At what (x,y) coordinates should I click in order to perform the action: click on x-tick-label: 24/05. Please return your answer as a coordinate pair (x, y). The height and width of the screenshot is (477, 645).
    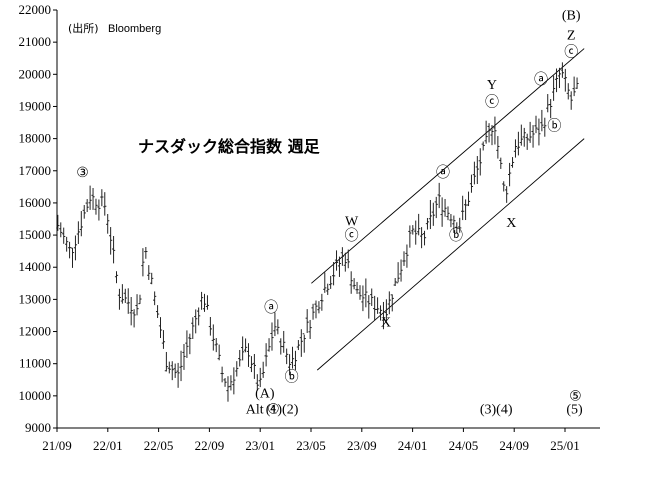
    Looking at the image, I should click on (464, 445).